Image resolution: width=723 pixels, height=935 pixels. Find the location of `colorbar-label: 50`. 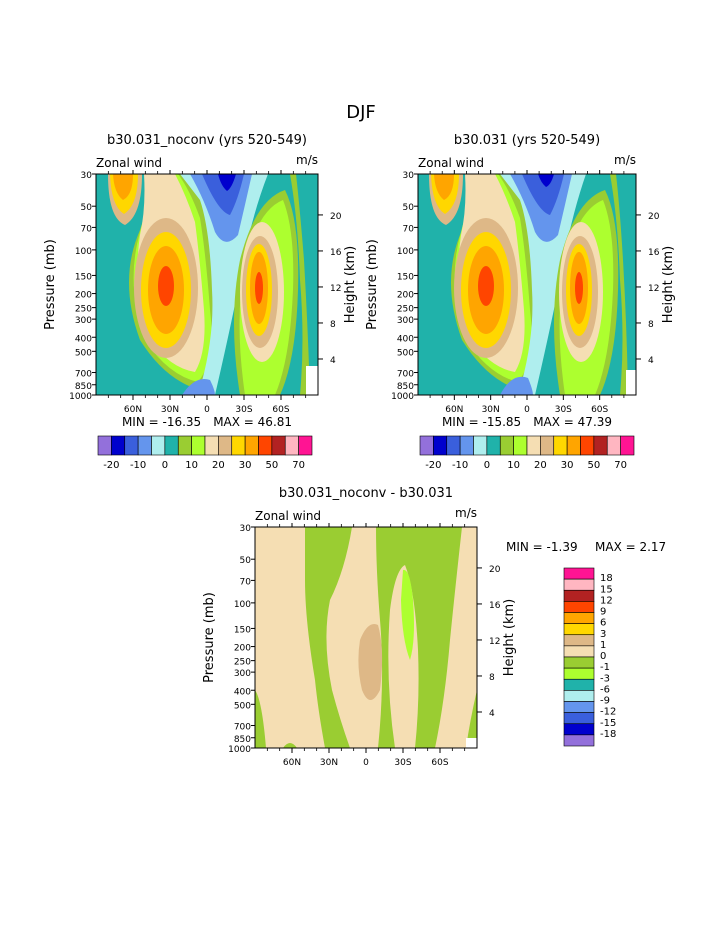

colorbar-label: 50 is located at coordinates (272, 465).